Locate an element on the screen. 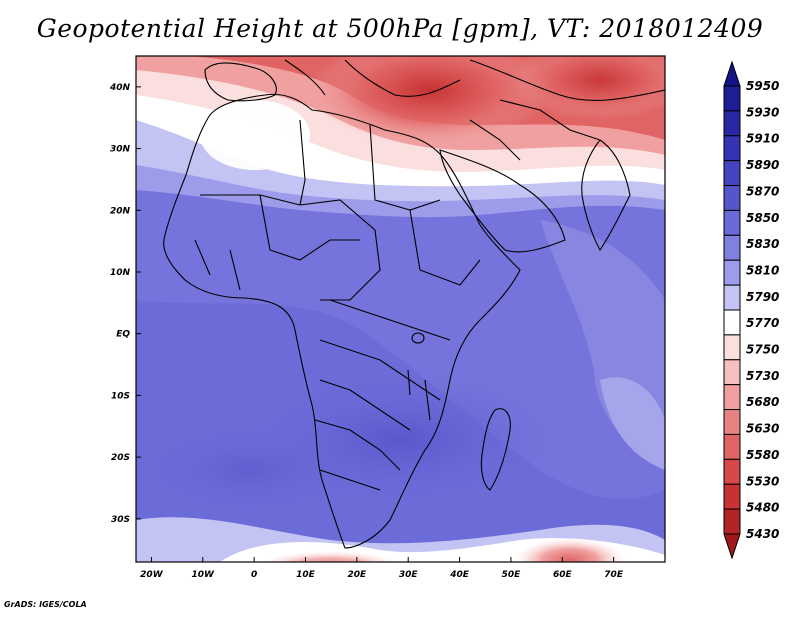 This screenshot has width=800, height=618. colorbar-label: 5430 is located at coordinates (762, 534).